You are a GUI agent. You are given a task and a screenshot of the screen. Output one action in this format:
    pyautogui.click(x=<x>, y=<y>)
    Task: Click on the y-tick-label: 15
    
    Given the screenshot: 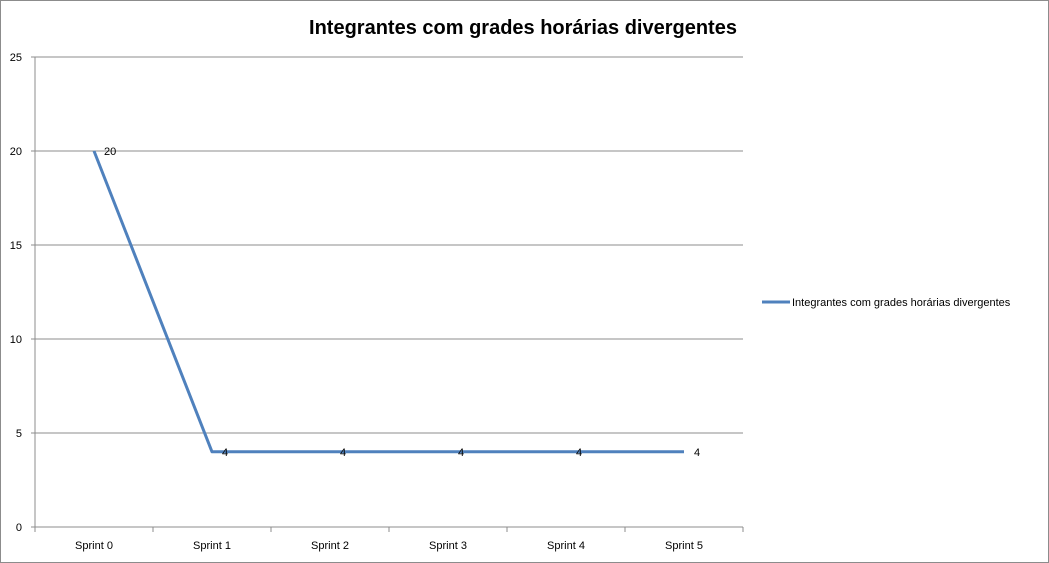 What is the action you would take?
    pyautogui.click(x=16, y=246)
    